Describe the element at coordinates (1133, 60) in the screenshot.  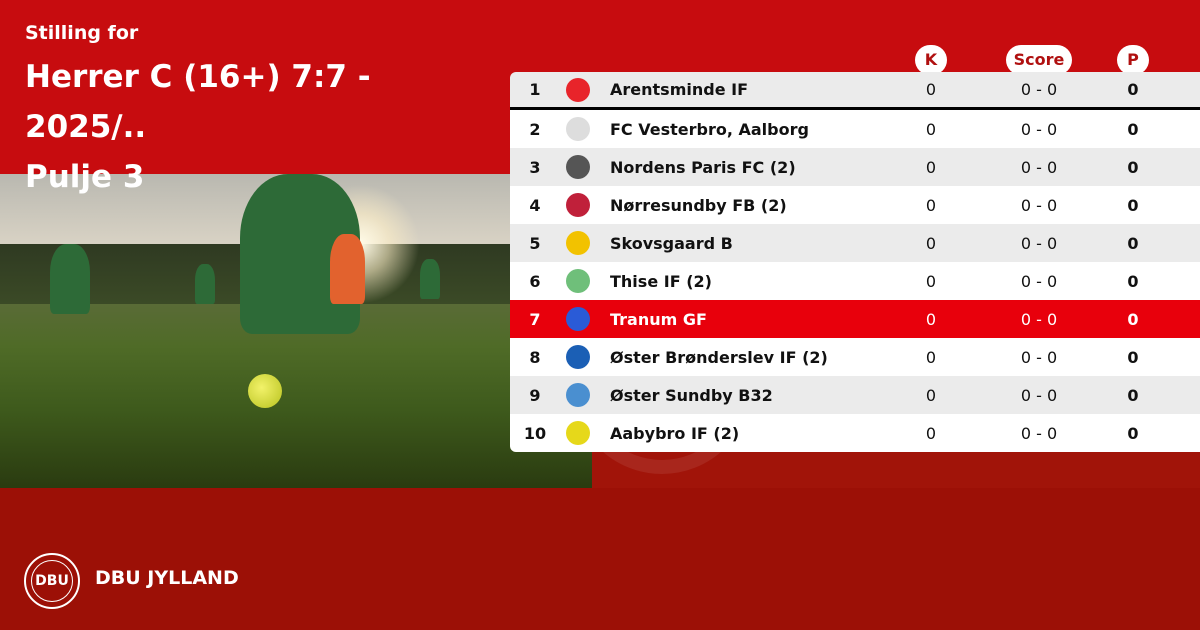
I see `column-header-p: P` at that location.